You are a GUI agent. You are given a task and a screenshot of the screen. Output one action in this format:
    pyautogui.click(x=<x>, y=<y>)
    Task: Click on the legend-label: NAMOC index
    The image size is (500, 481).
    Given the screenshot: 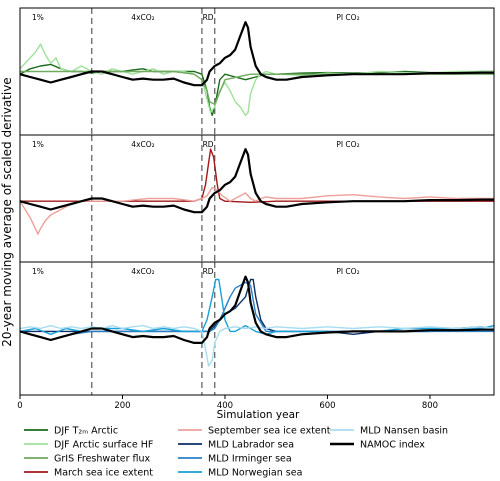 What is the action you would take?
    pyautogui.click(x=392, y=445)
    